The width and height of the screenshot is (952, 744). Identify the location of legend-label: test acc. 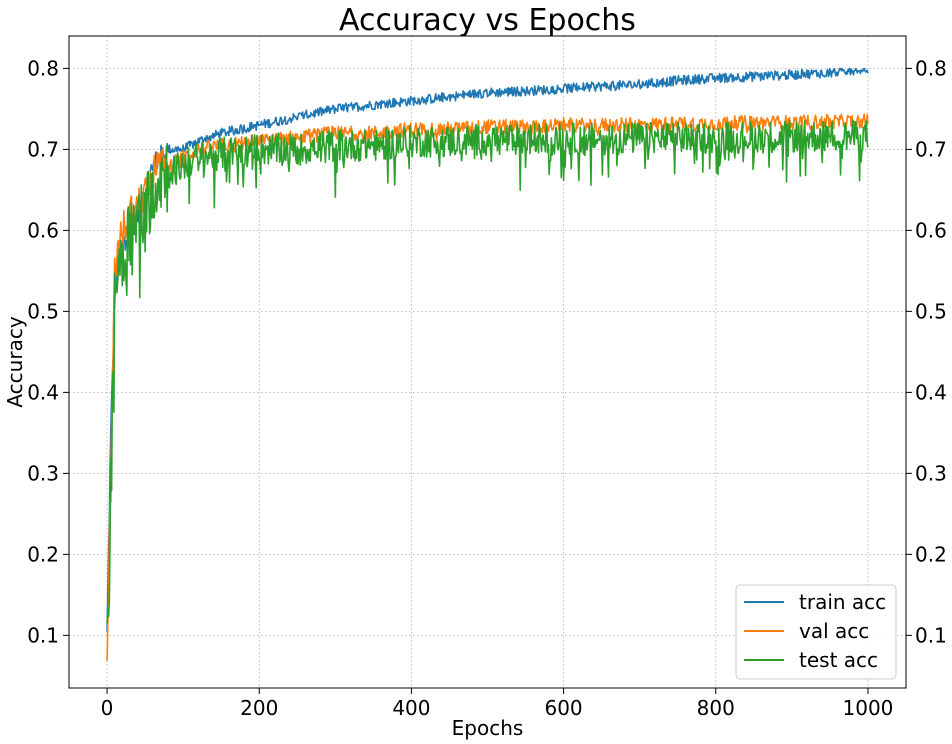
(838, 660).